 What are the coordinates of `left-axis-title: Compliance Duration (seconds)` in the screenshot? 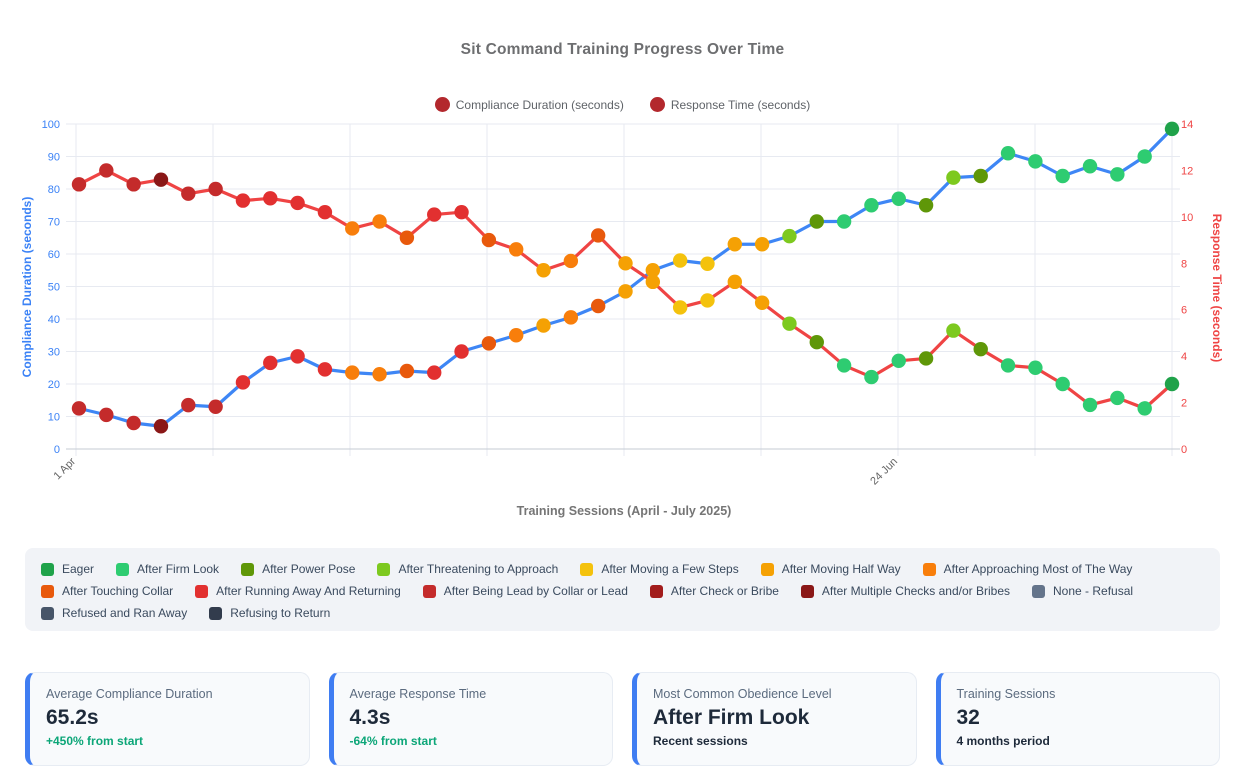 It's located at (27, 287).